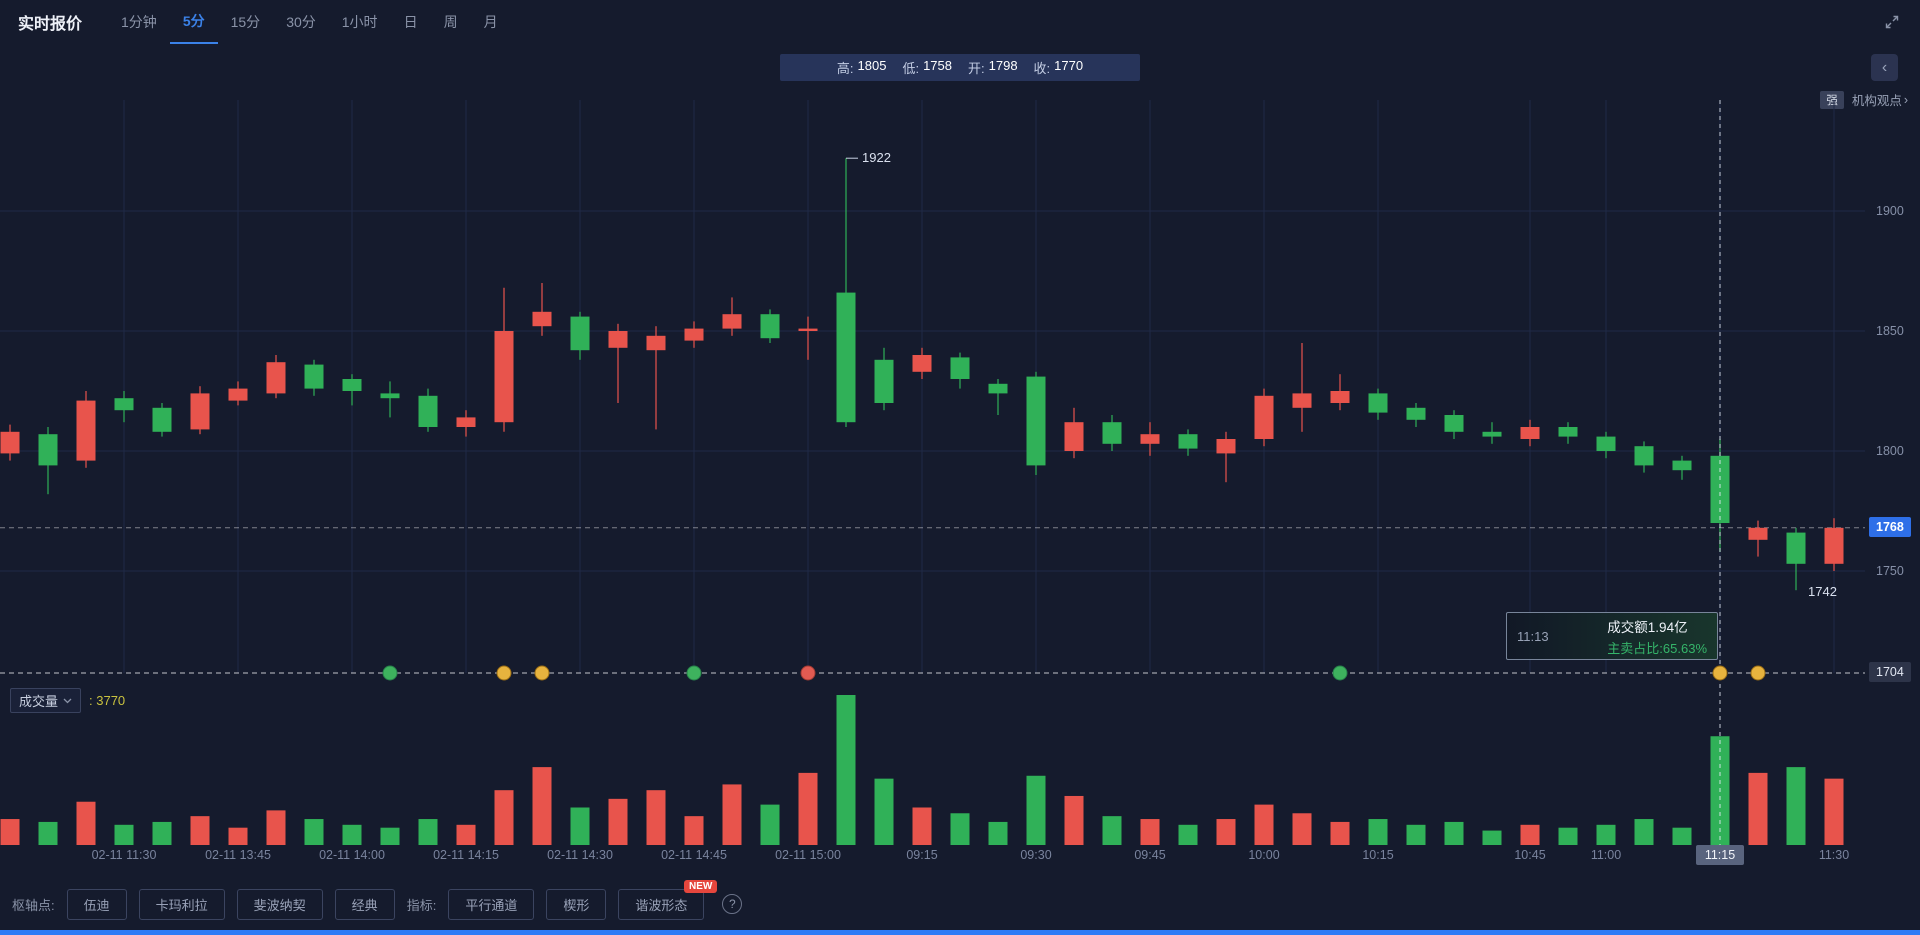 Image resolution: width=1920 pixels, height=935 pixels. Describe the element at coordinates (230, 904) in the screenshot. I see `pivot-buttons: 伍迪 卡玛利拉 斐波纳契 经典` at that location.